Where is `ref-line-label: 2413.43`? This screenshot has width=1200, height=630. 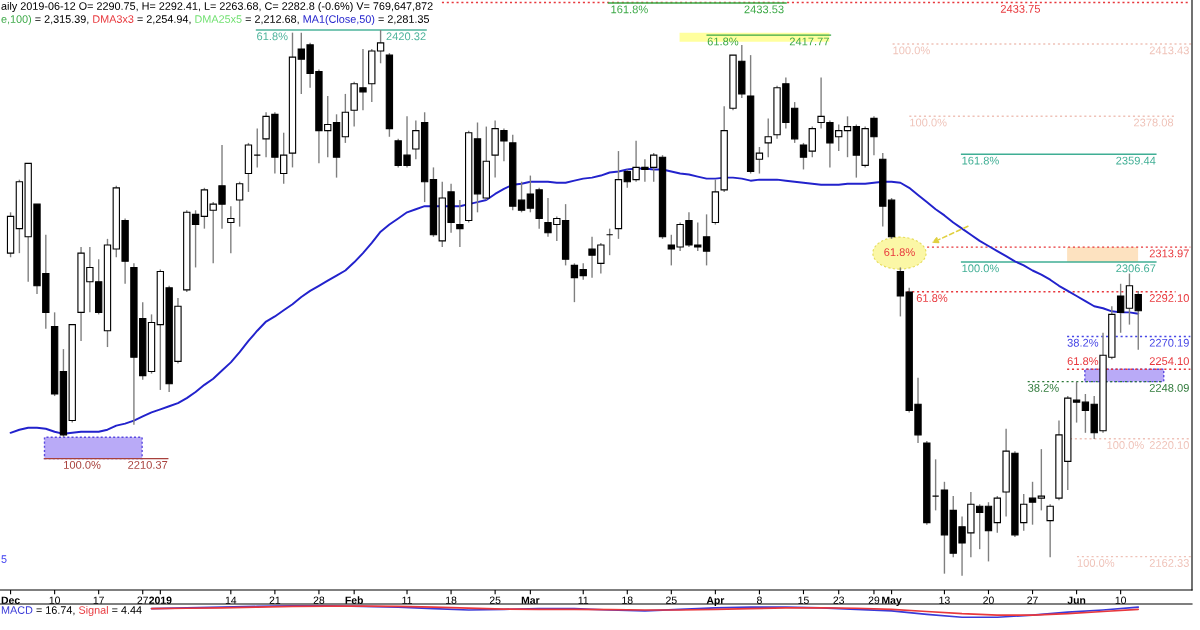
ref-line-label: 2413.43 is located at coordinates (1169, 50).